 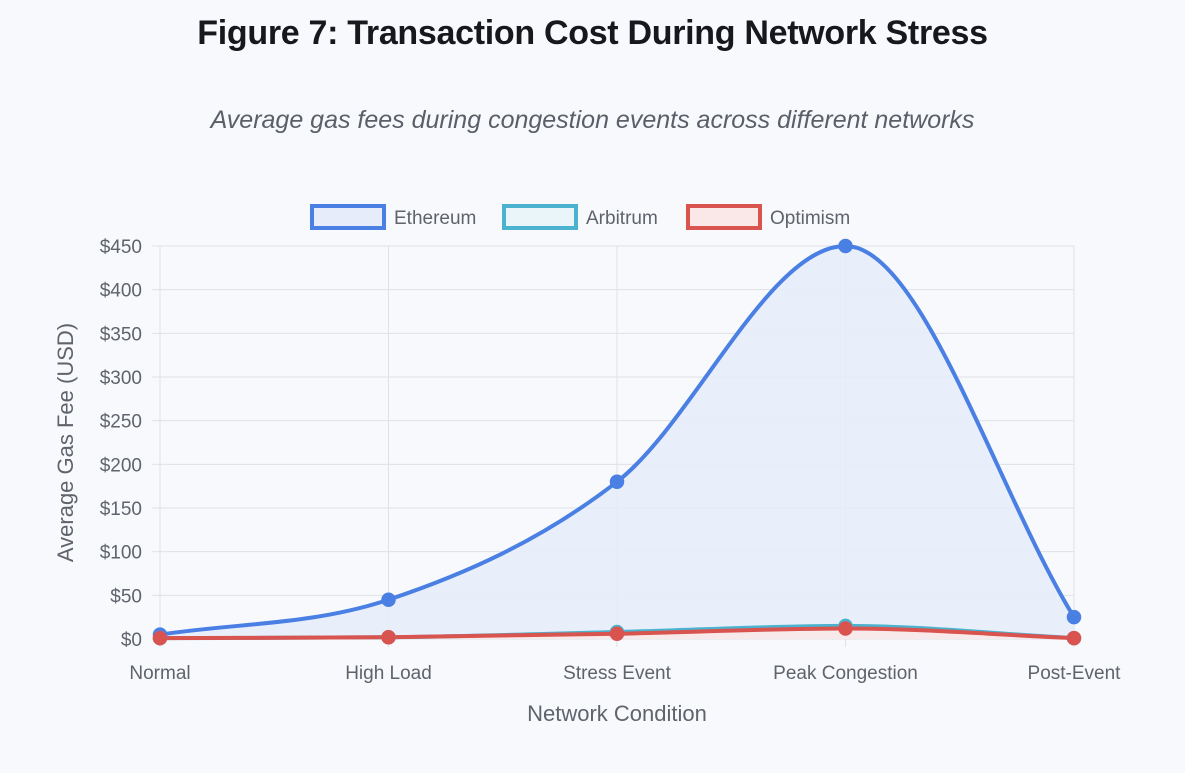 I want to click on x-tick-label: High Load, so click(x=388, y=673).